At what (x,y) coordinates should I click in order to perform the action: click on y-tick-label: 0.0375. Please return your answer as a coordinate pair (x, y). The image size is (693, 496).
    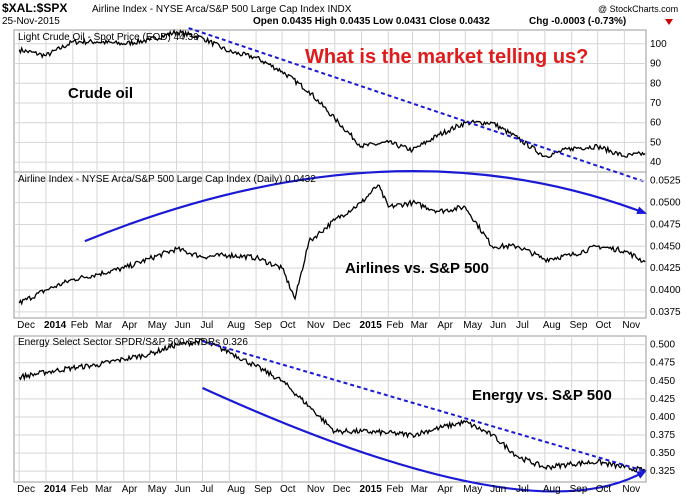
    Looking at the image, I should click on (665, 312).